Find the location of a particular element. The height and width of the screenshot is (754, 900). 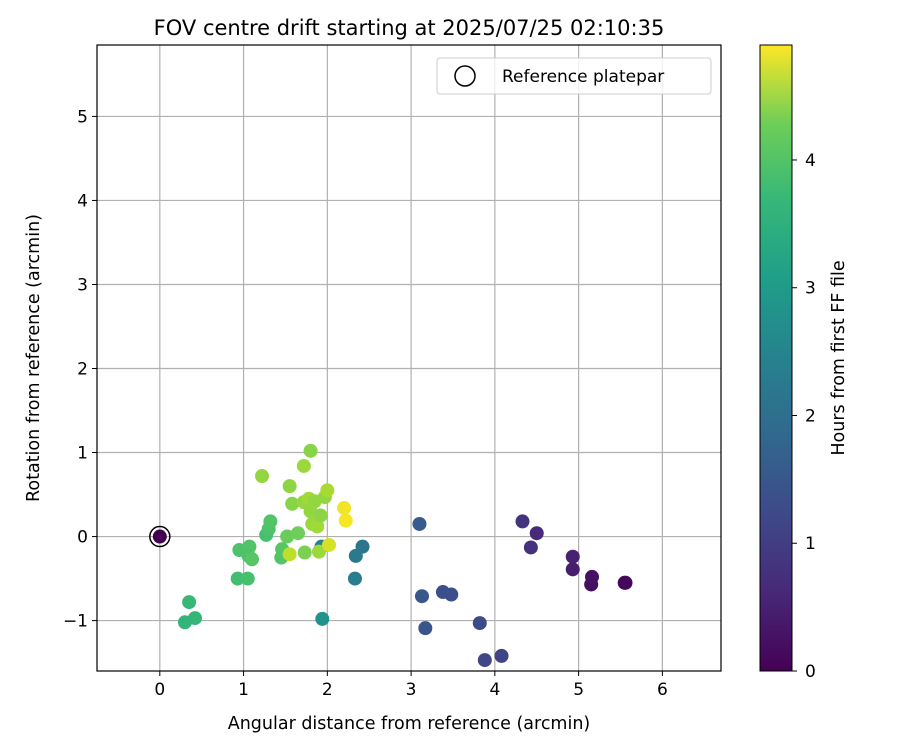

colorbar-tick-label: 0 is located at coordinates (810, 672).